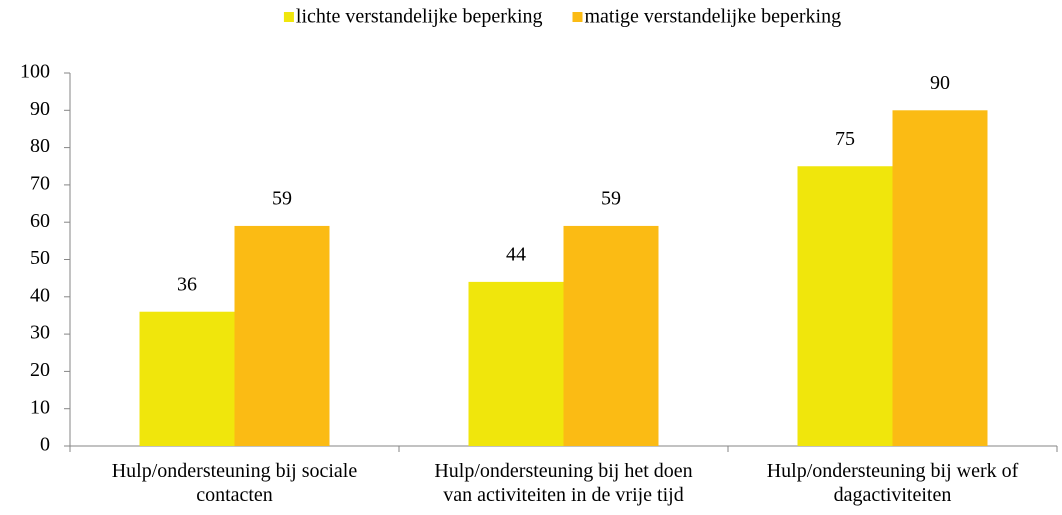 The width and height of the screenshot is (1062, 515). Describe the element at coordinates (40, 146) in the screenshot. I see `y-tick-label: 80` at that location.